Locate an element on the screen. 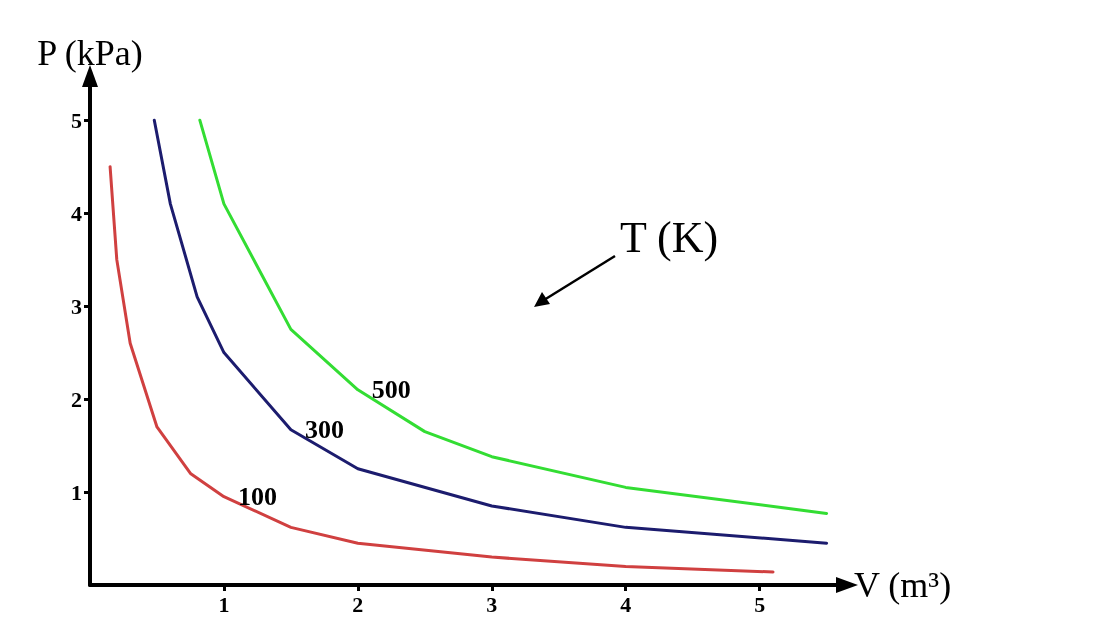 This screenshot has height=635, width=1119. series-label: 100 is located at coordinates (257, 497).